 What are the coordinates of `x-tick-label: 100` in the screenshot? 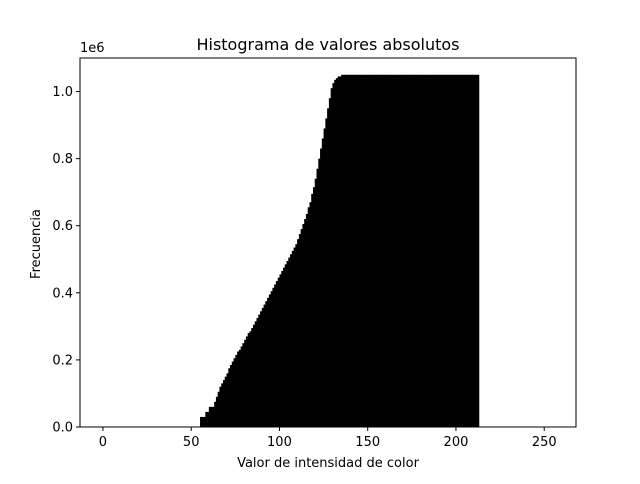 It's located at (279, 442).